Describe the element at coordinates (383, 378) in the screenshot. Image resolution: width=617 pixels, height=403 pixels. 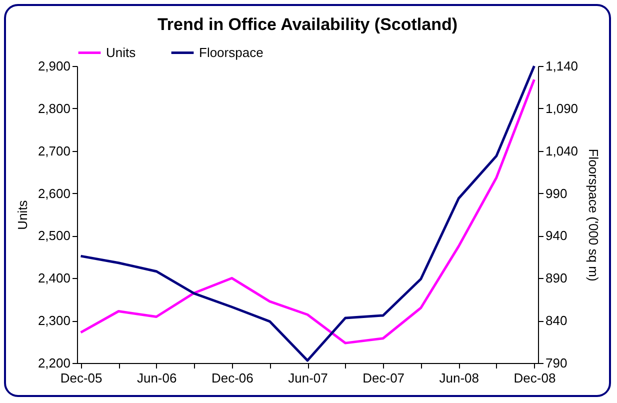
I see `x-tick-label: Dec-07` at that location.